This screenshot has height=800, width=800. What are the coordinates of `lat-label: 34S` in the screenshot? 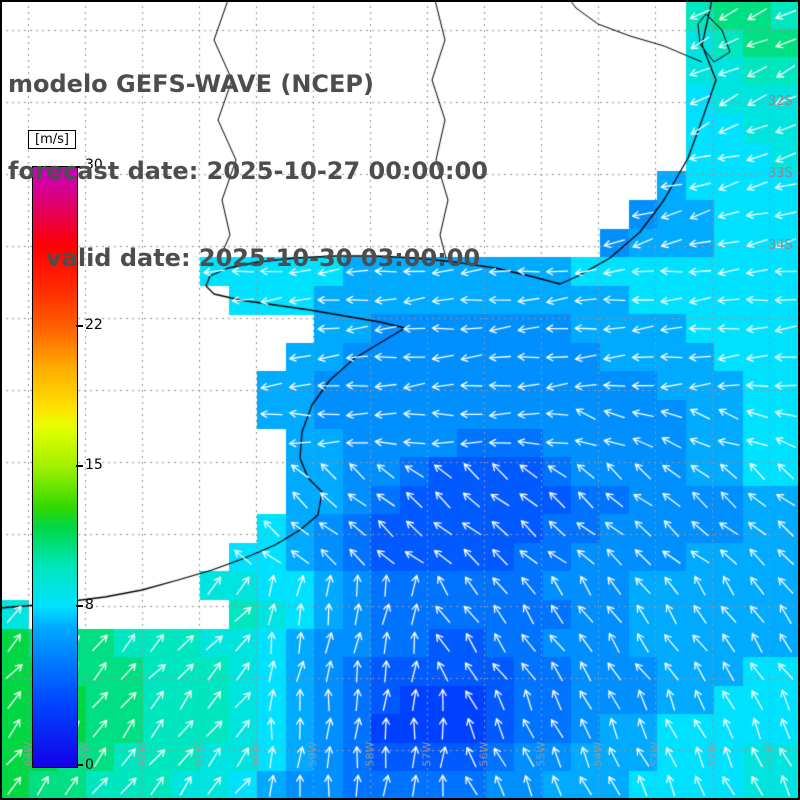 It's located at (780, 245).